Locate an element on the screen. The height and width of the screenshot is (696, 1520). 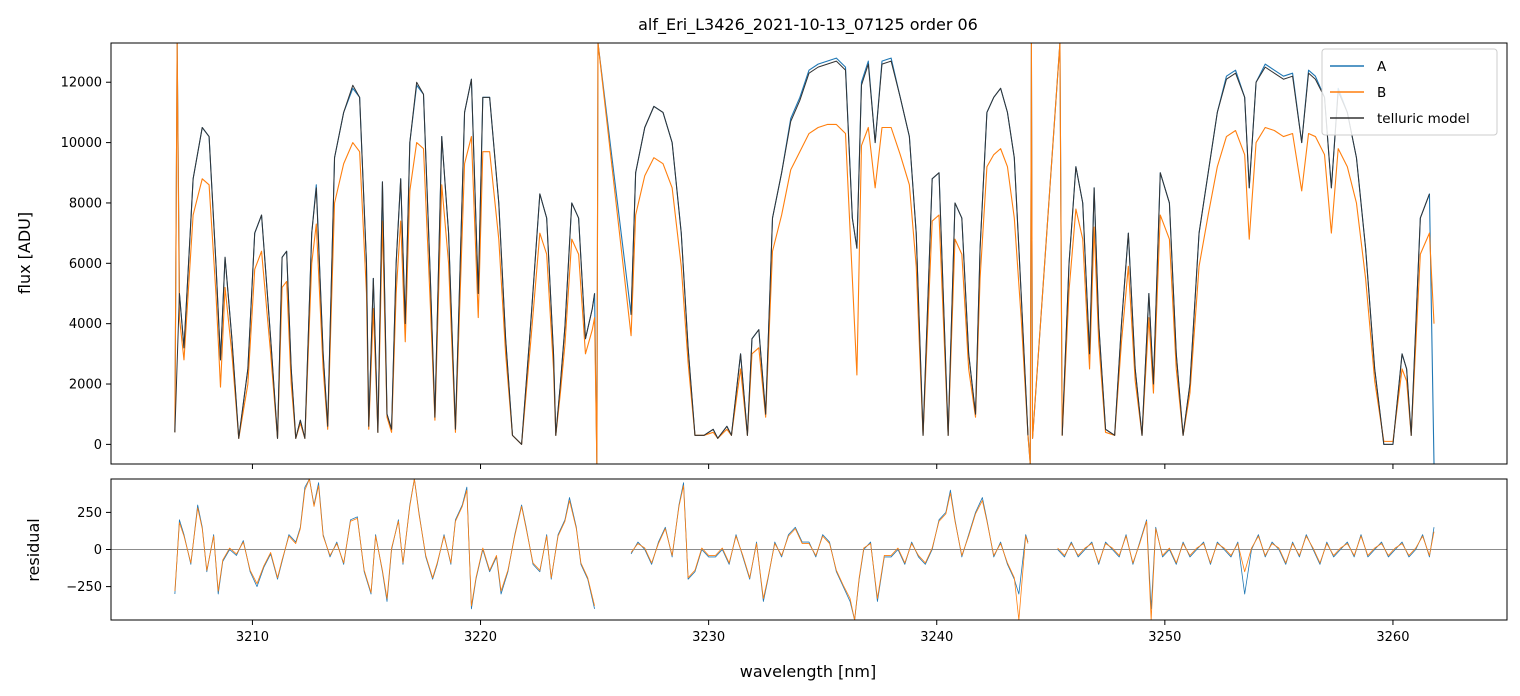
legend-box is located at coordinates (1409, 92).